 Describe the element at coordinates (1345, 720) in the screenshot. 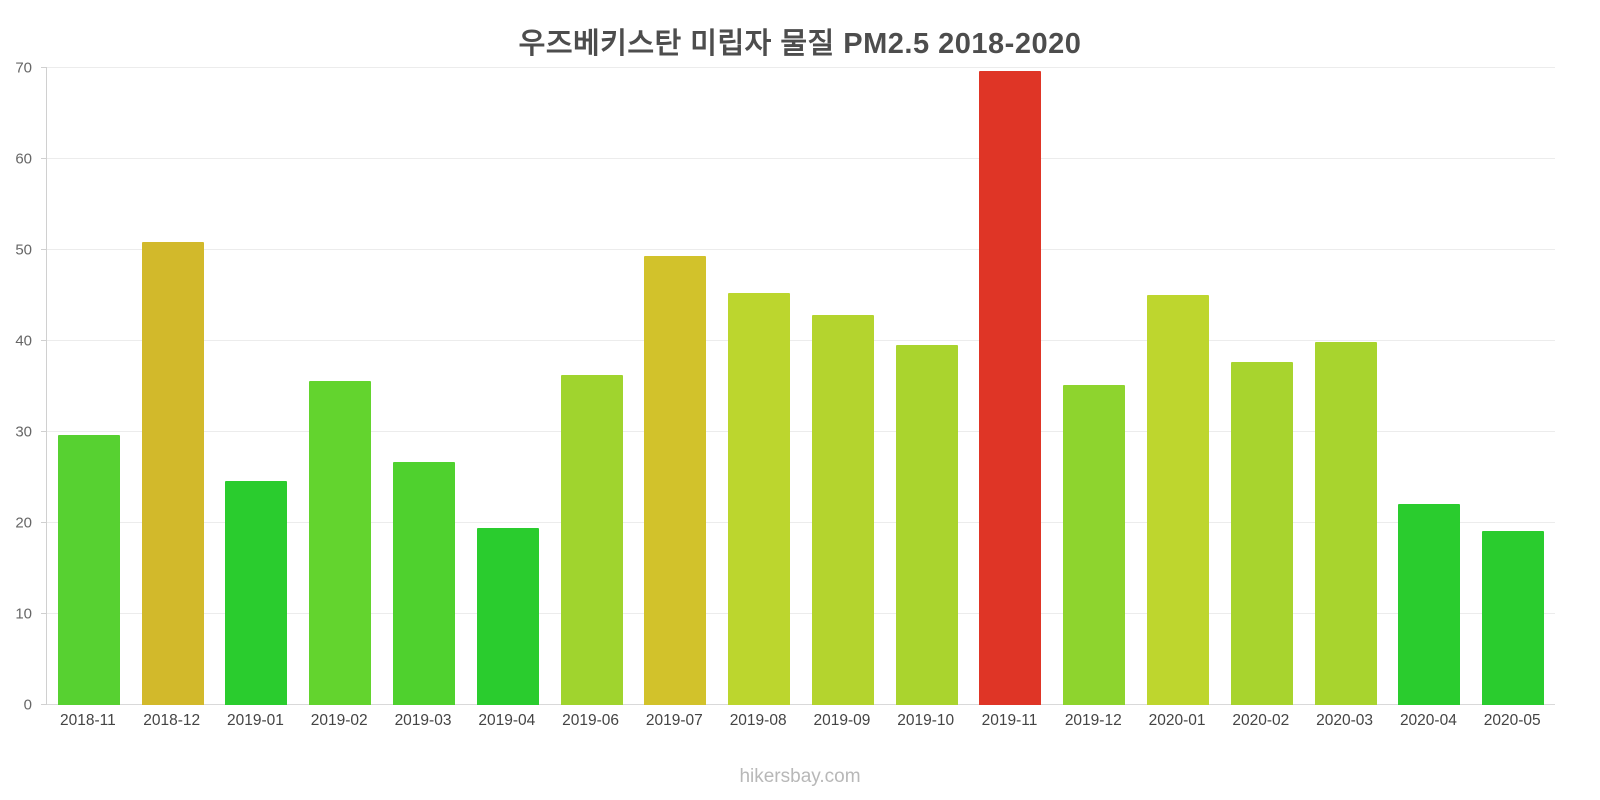

I see `x-tick-label-2020-03: 2020-03` at that location.